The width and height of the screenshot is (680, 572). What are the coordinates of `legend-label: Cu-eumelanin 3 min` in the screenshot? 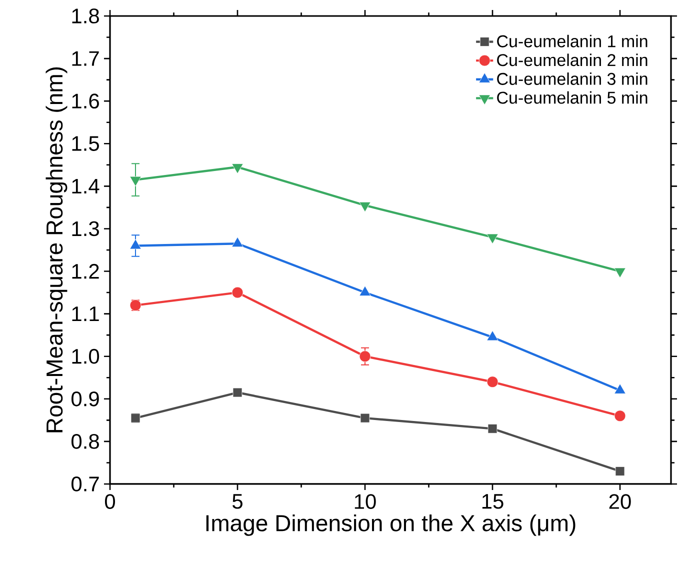 It's located at (572, 78).